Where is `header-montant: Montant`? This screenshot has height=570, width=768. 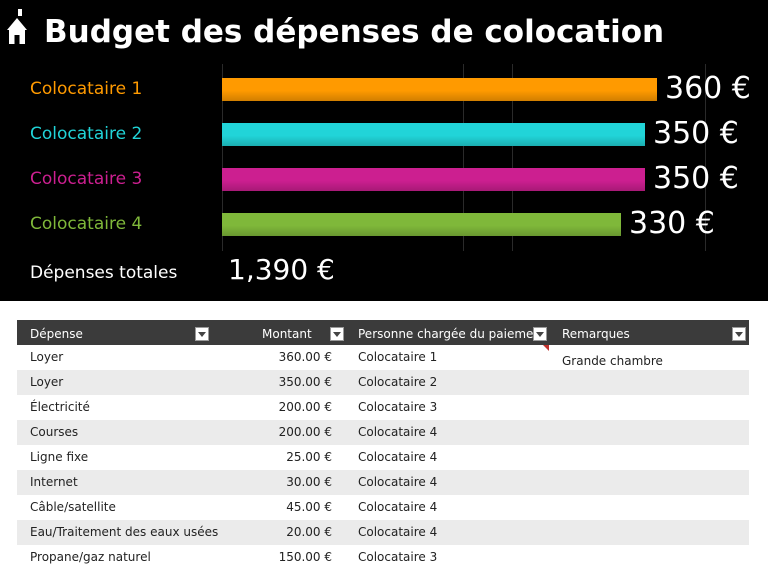 header-montant: Montant is located at coordinates (297, 332).